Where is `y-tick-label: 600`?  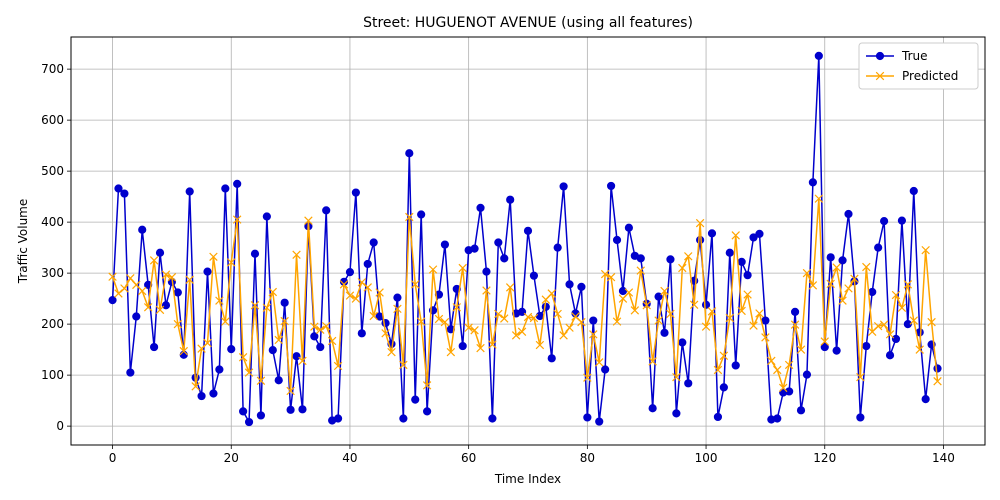 y-tick-label: 600 is located at coordinates (52, 120).